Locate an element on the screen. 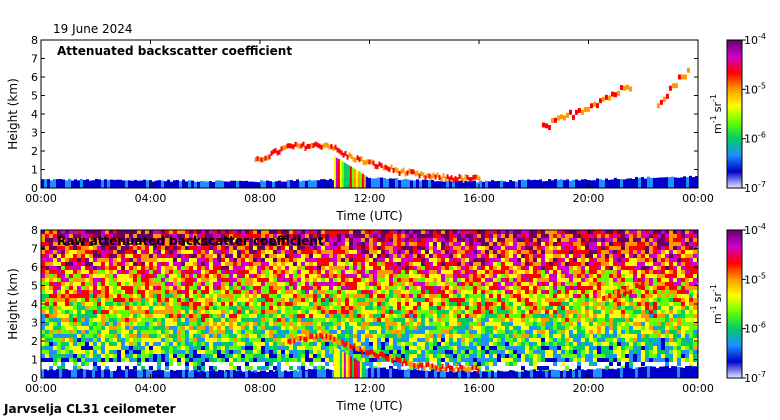 This screenshot has height=420, width=780. date-label: 19 June 2024 is located at coordinates (93, 29).